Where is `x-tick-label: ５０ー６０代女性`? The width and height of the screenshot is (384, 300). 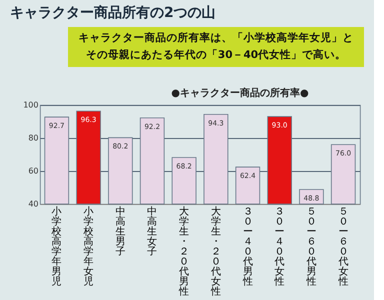
x-tick-label: ５０ー６０代女性 is located at coordinates (342, 247).